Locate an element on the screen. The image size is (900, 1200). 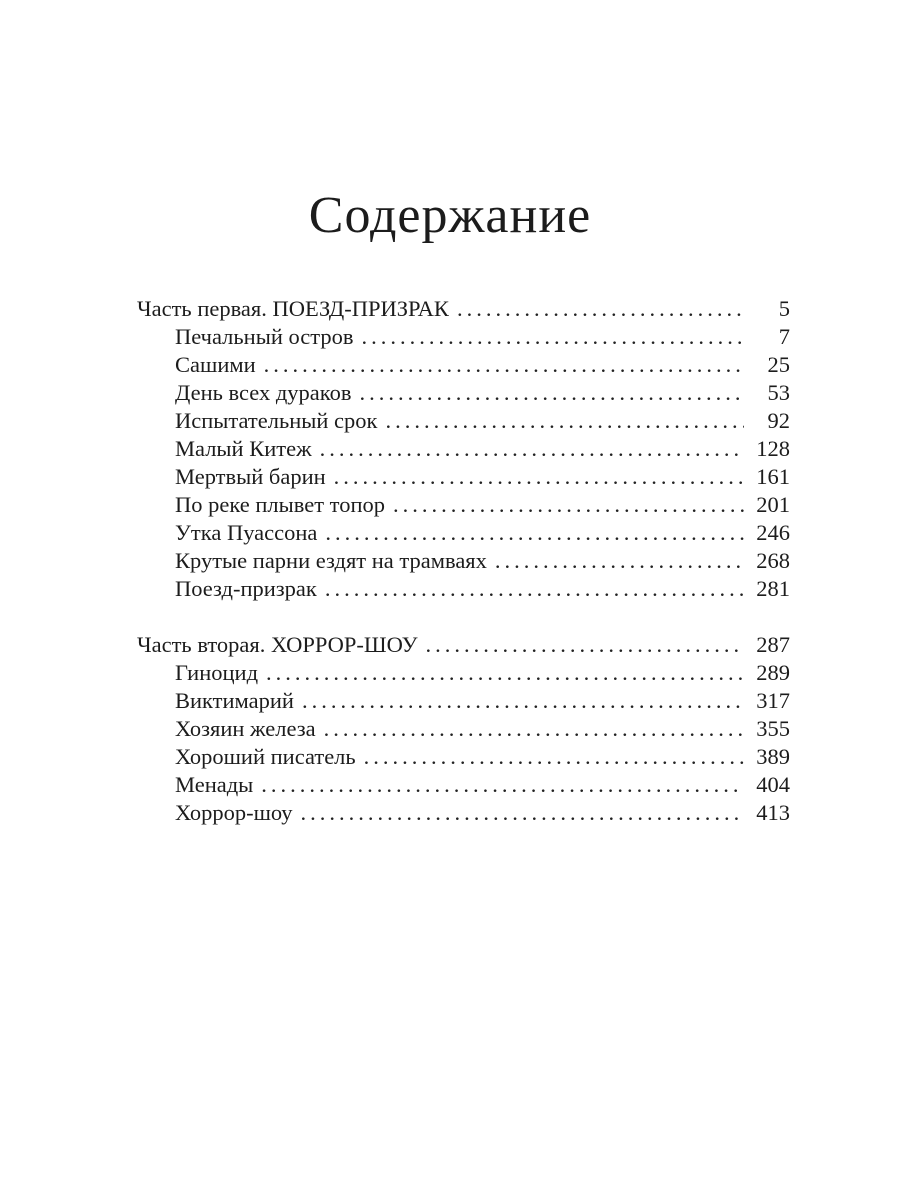
toc-entry: Менады 404 is located at coordinates (463, 785).